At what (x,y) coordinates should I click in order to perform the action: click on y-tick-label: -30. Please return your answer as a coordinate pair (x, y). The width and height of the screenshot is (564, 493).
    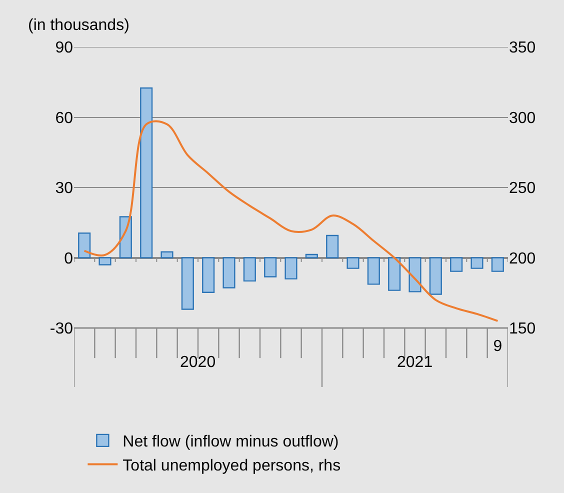
    Looking at the image, I should click on (62, 329).